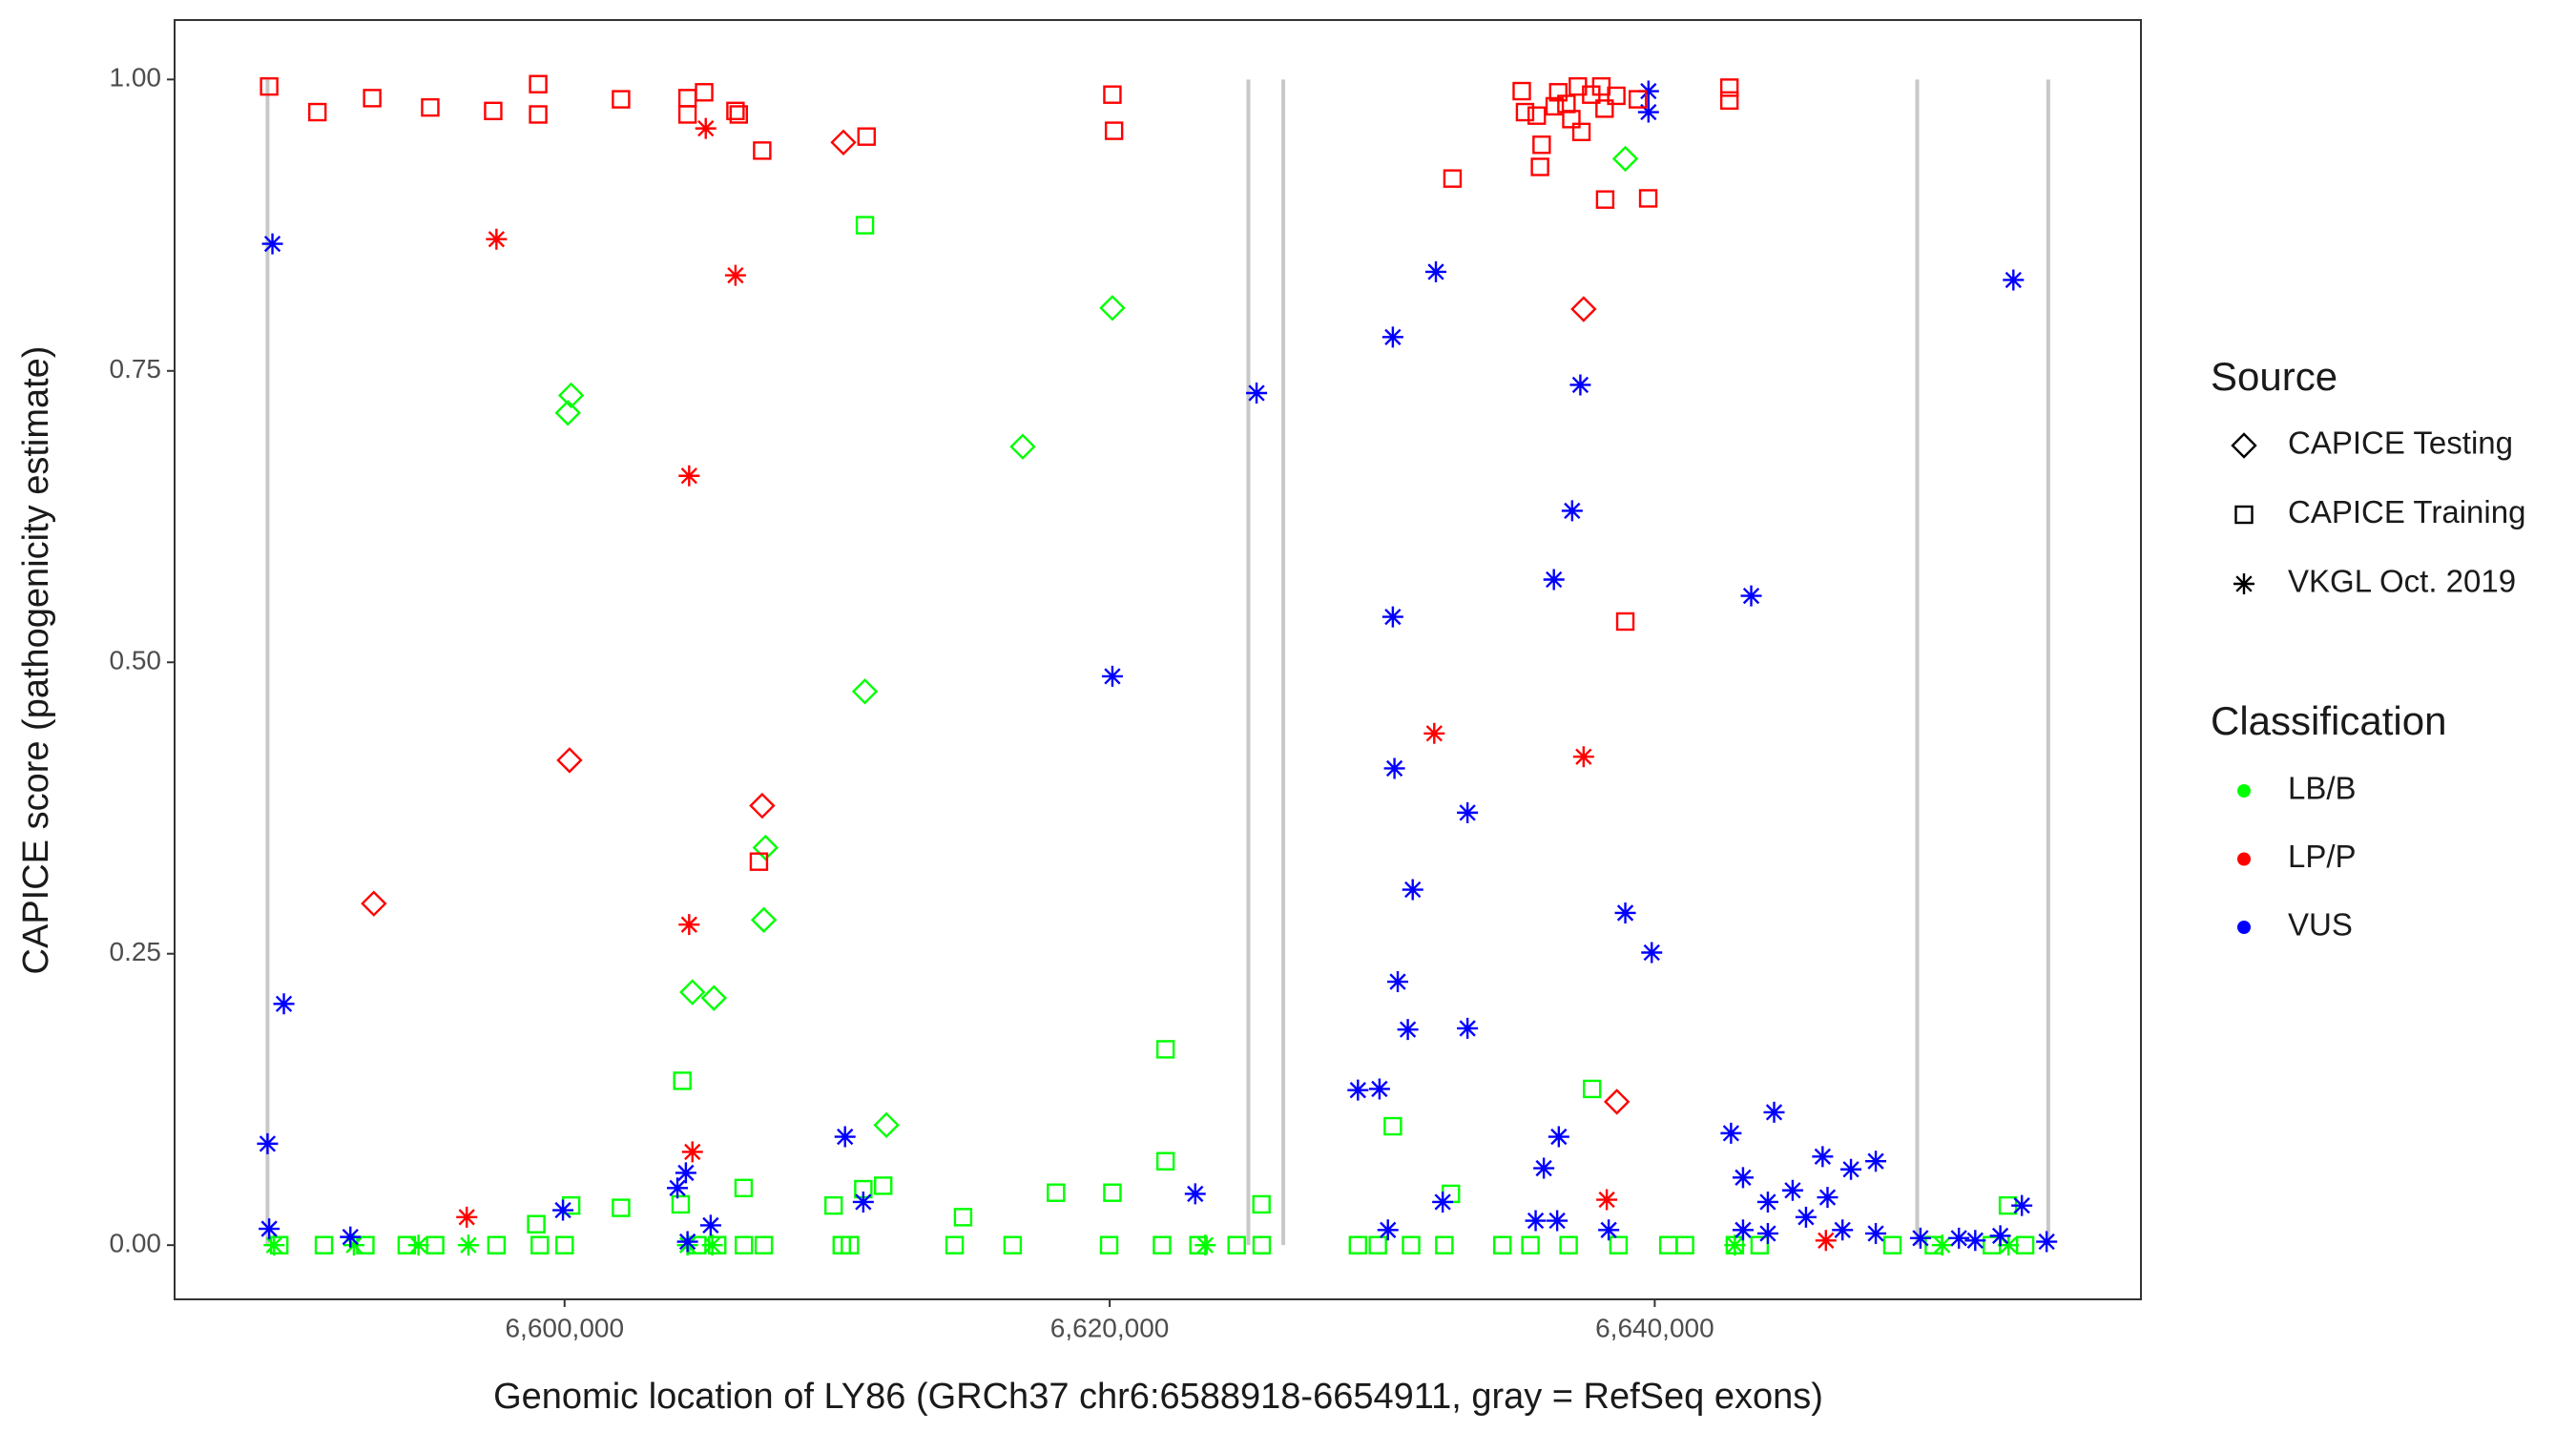 Image resolution: width=2576 pixels, height=1431 pixels. What do you see at coordinates (2320, 925) in the screenshot?
I see `legend-label: VUS` at bounding box center [2320, 925].